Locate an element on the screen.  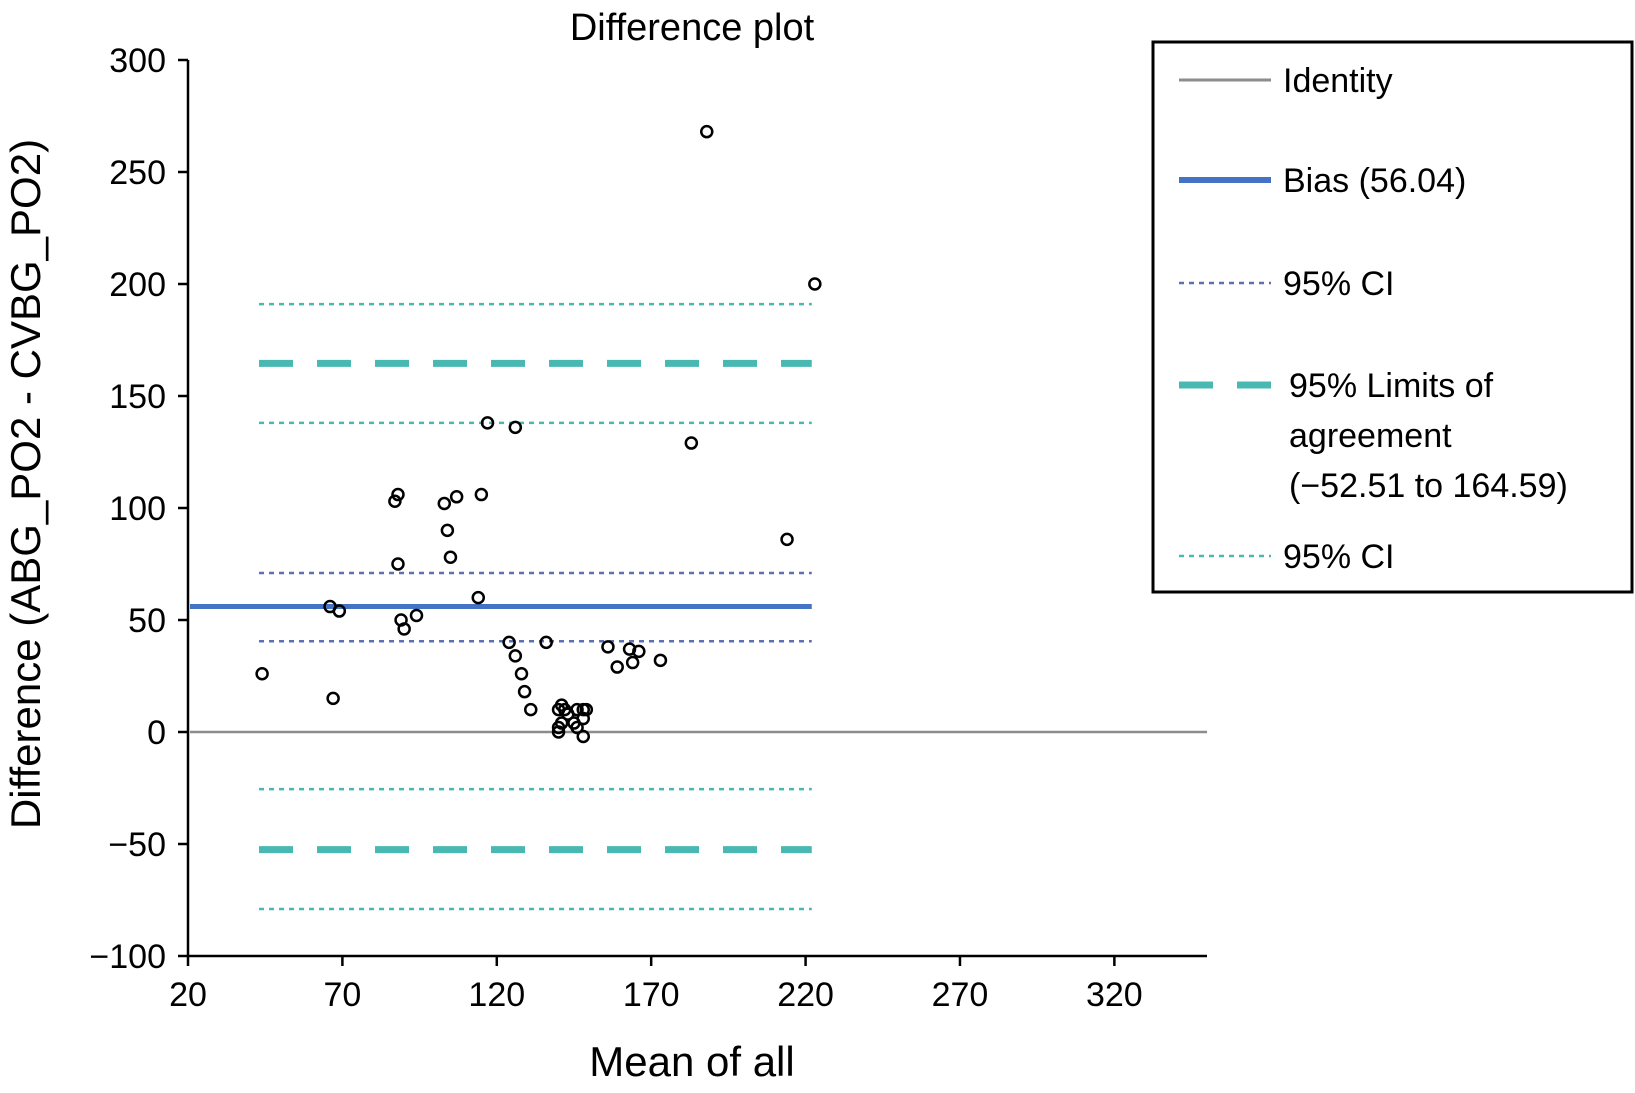
legend-box is located at coordinates (1392, 317).